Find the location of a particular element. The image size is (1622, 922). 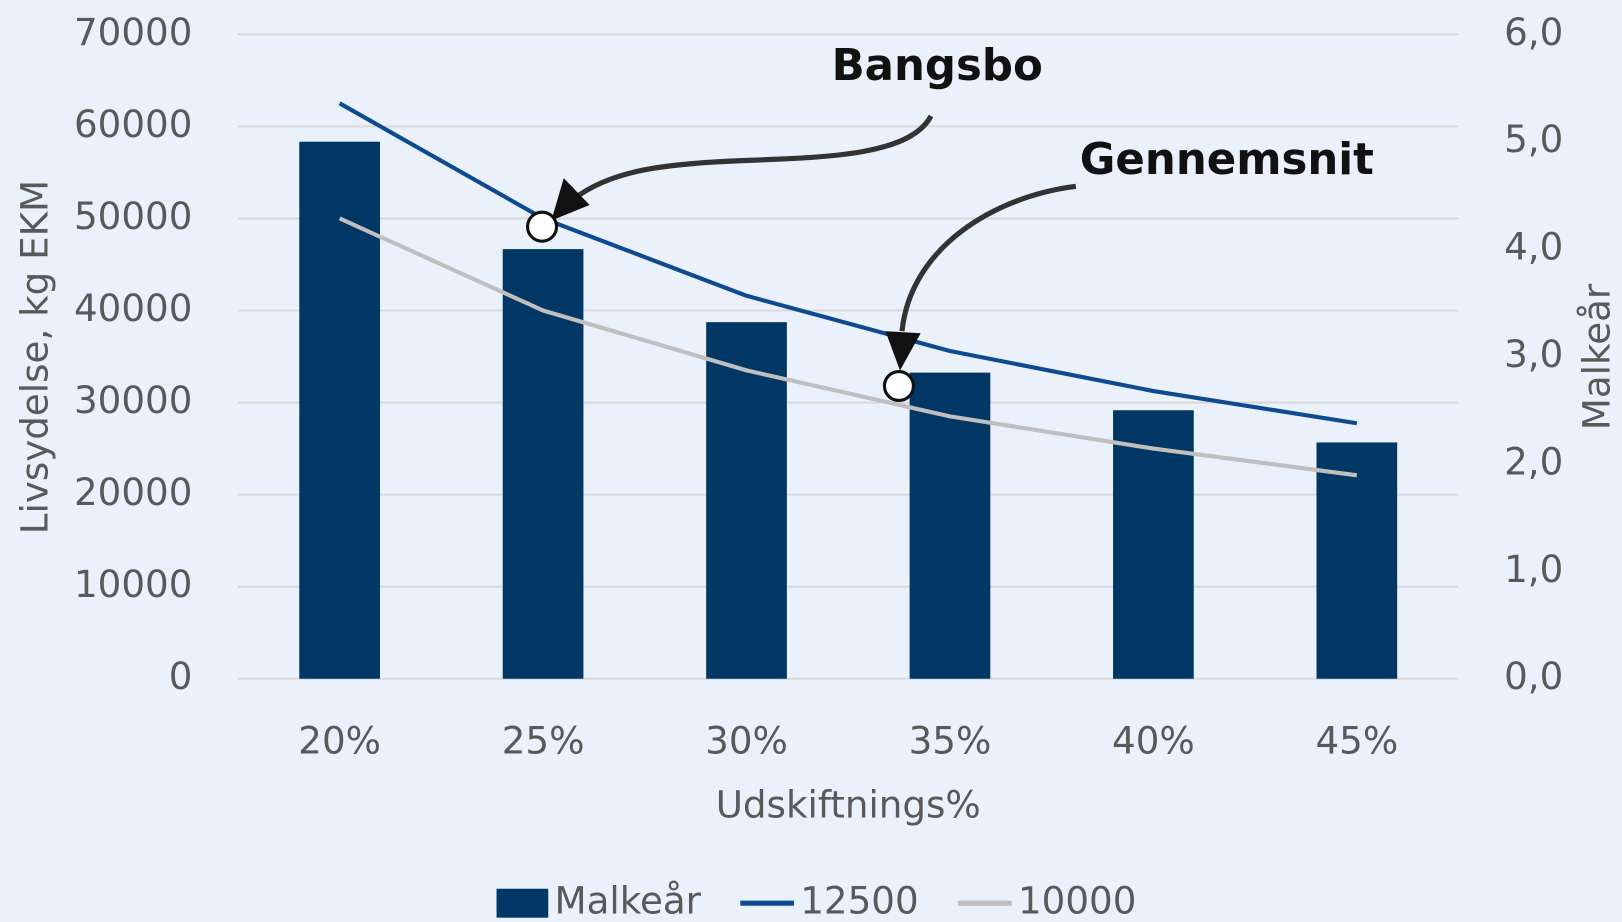

y-tick-label: 60000 is located at coordinates (133, 124).